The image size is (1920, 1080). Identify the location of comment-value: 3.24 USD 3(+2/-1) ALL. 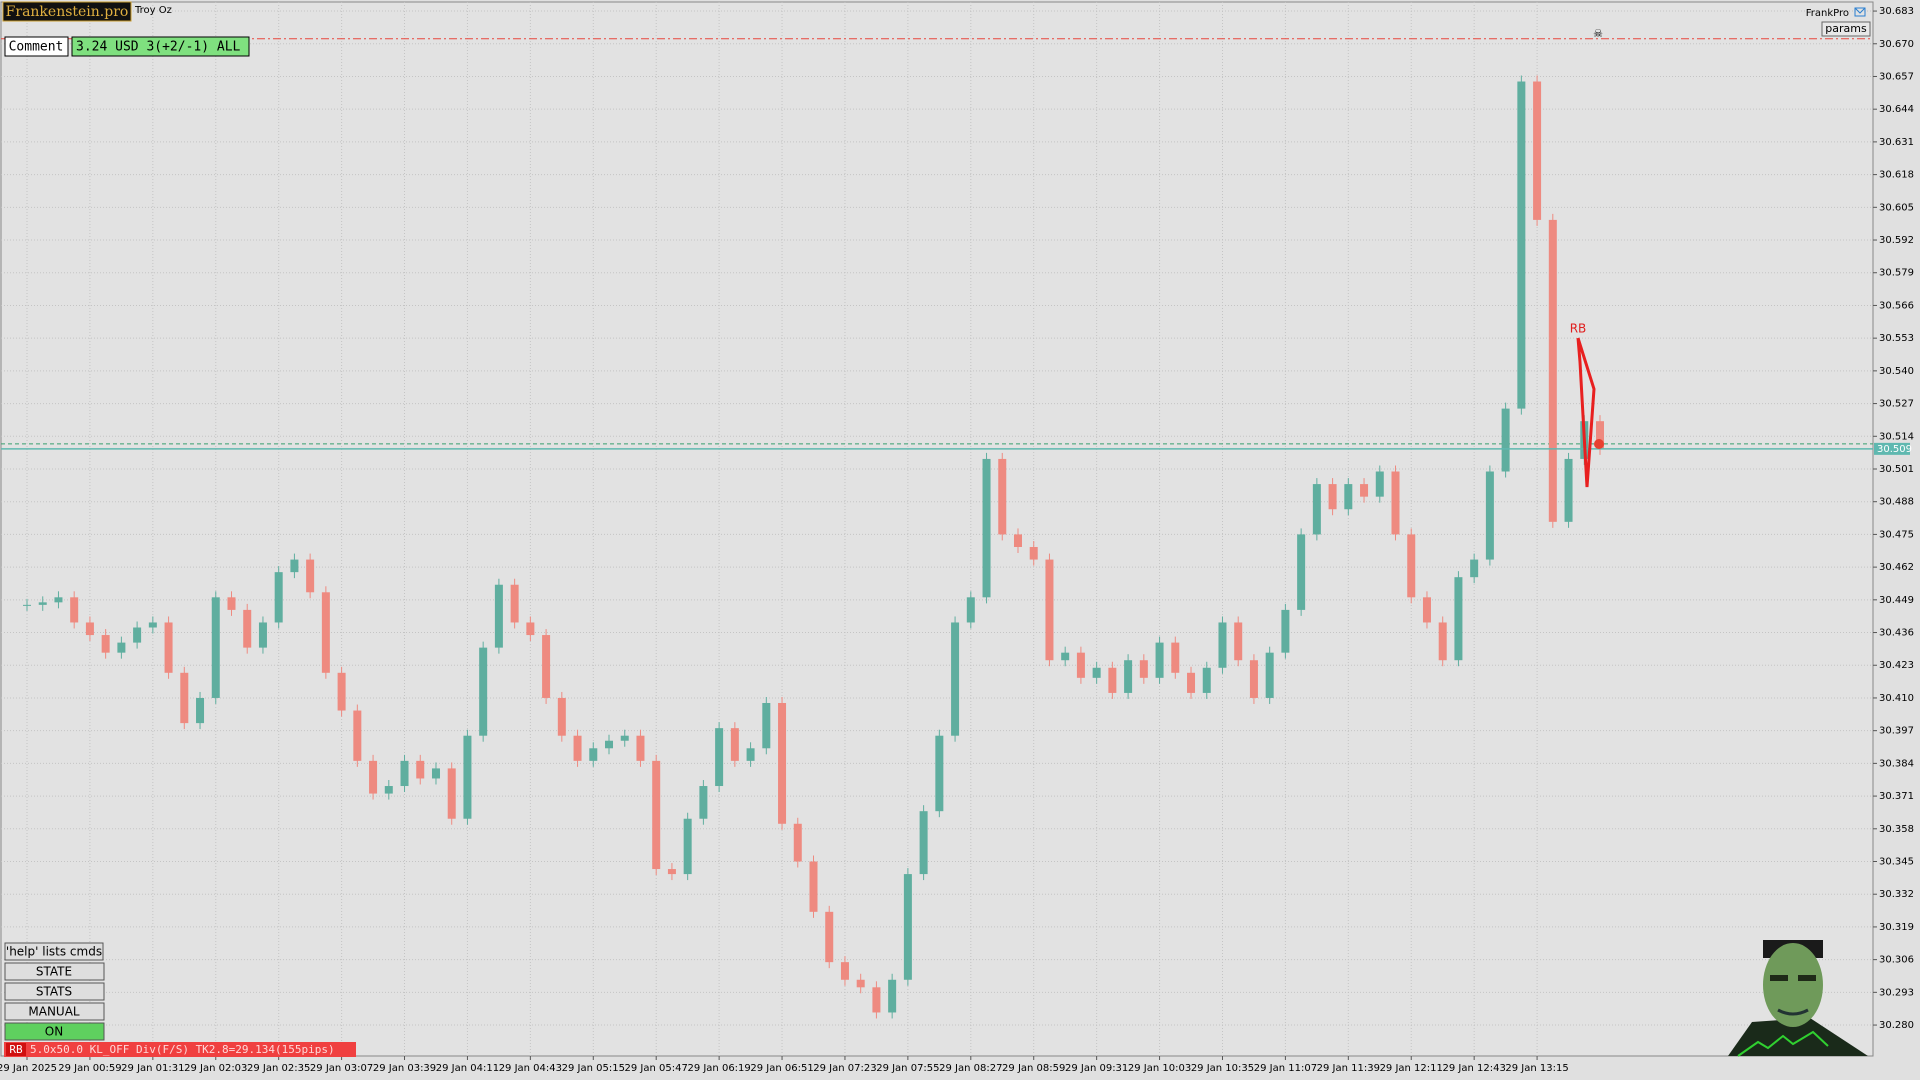
(158, 47).